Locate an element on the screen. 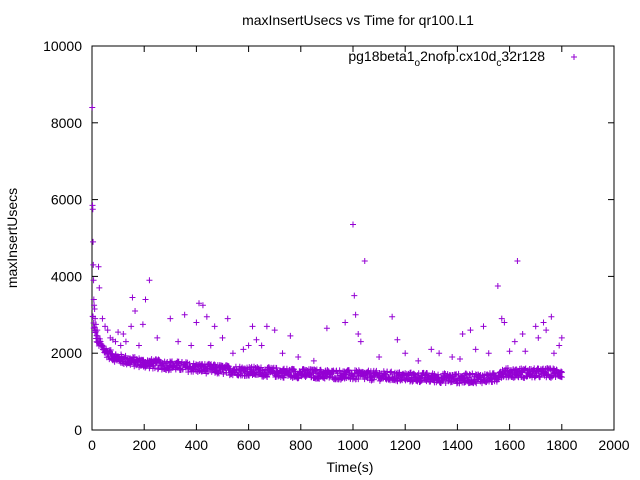  y-tick-label: 6000 is located at coordinates (66, 200).